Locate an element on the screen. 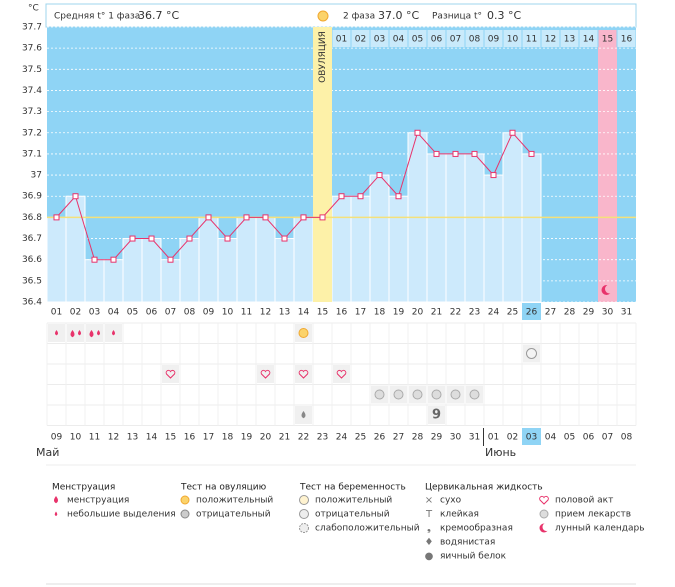  date-label: 12 is located at coordinates (113, 438).